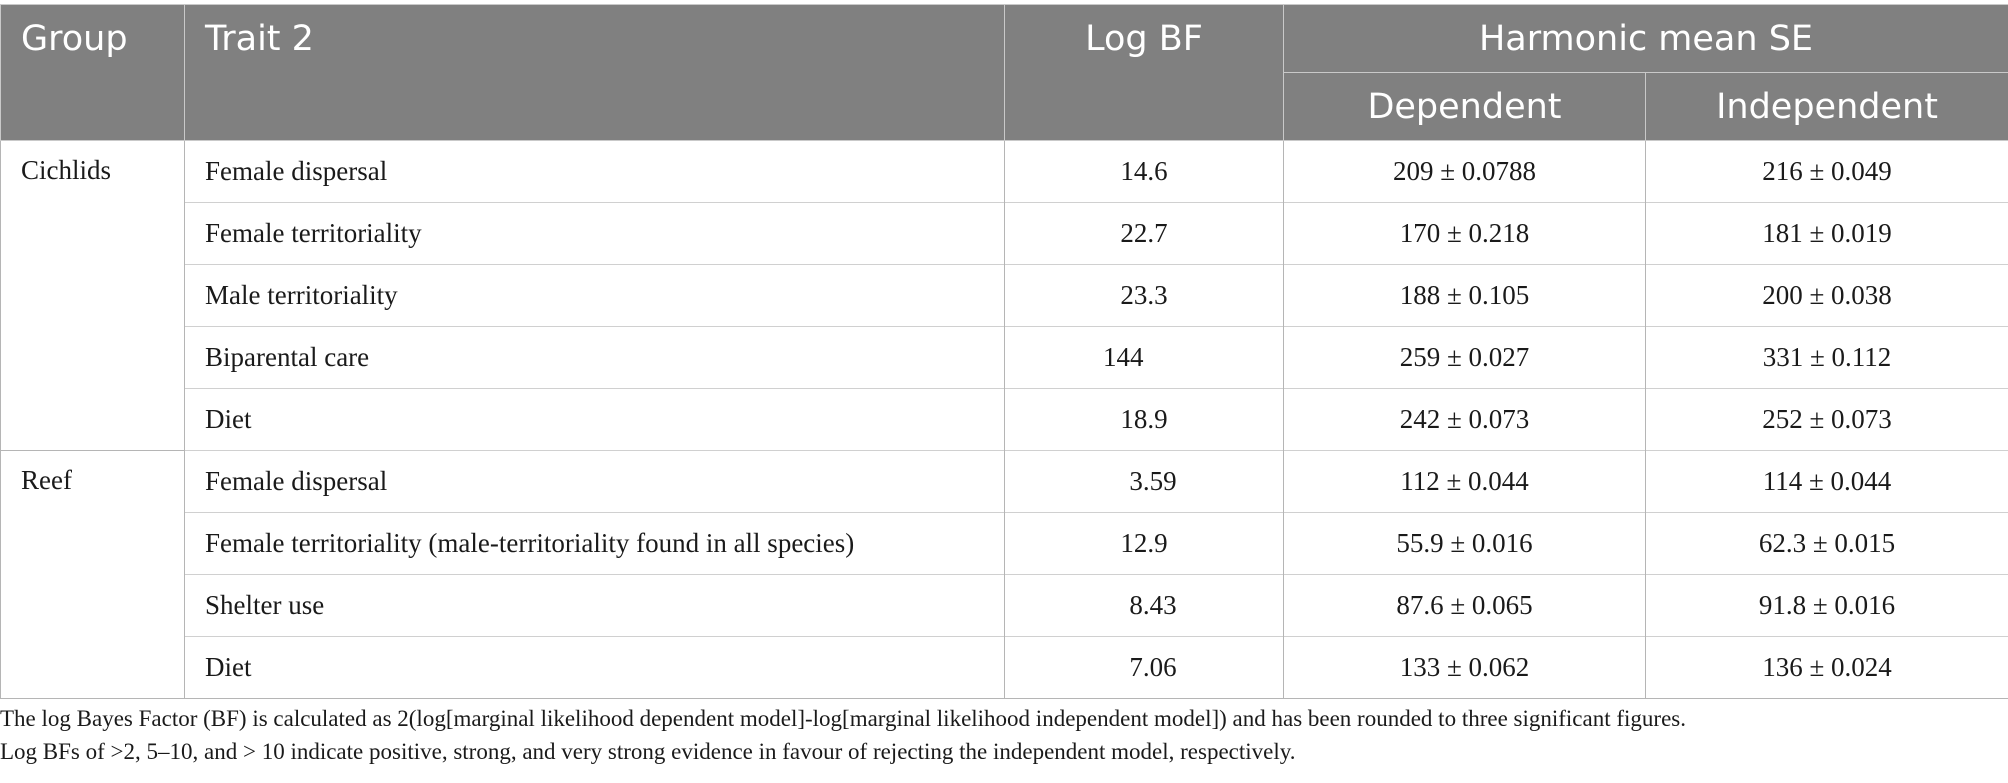 The image size is (2008, 783). I want to click on log-bf-cell: 7.06, so click(1144, 667).